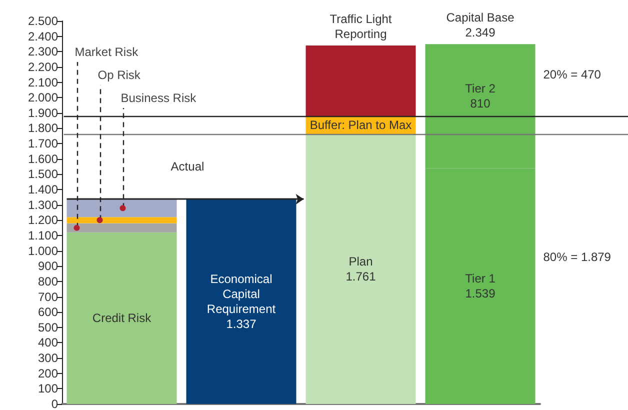  Describe the element at coordinates (122, 318) in the screenshot. I see `series-label: Credit Risk` at that location.